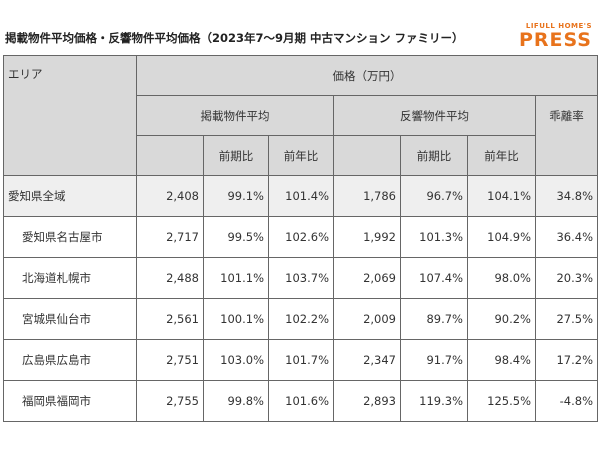  Describe the element at coordinates (170, 360) in the screenshot. I see `value-cell: 2,751` at that location.